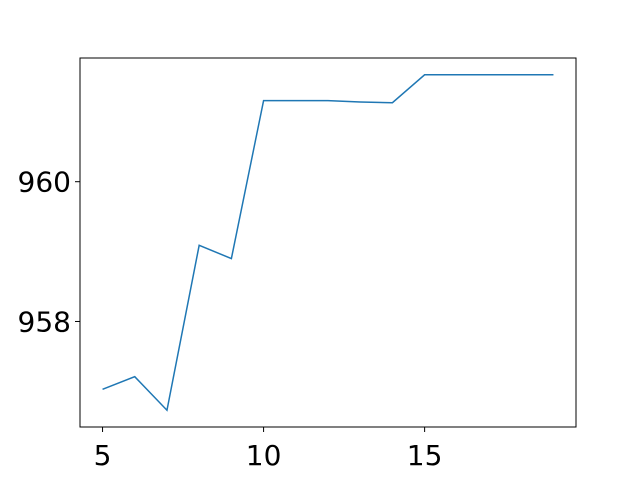 This screenshot has height=480, width=640. What do you see at coordinates (327, 479) in the screenshot?
I see `x-axis-label: Flow Path threshold` at bounding box center [327, 479].